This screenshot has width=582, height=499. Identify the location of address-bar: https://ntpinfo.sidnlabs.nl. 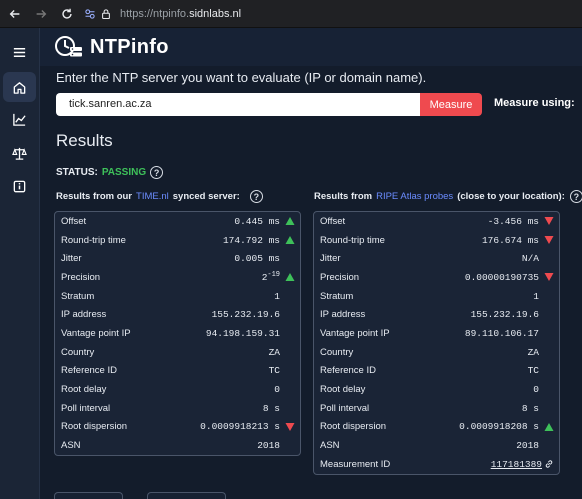
(180, 14).